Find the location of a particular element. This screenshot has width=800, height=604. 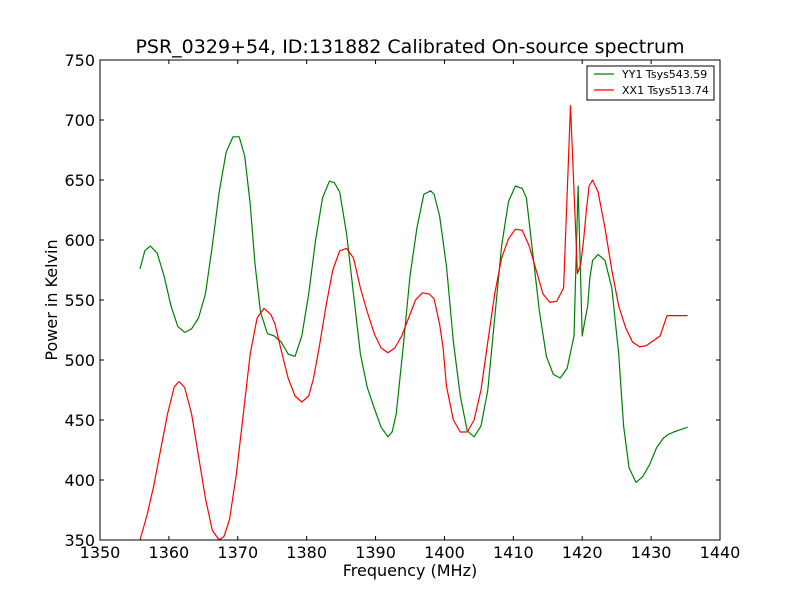

y-tick-label: 550 is located at coordinates (79, 300).